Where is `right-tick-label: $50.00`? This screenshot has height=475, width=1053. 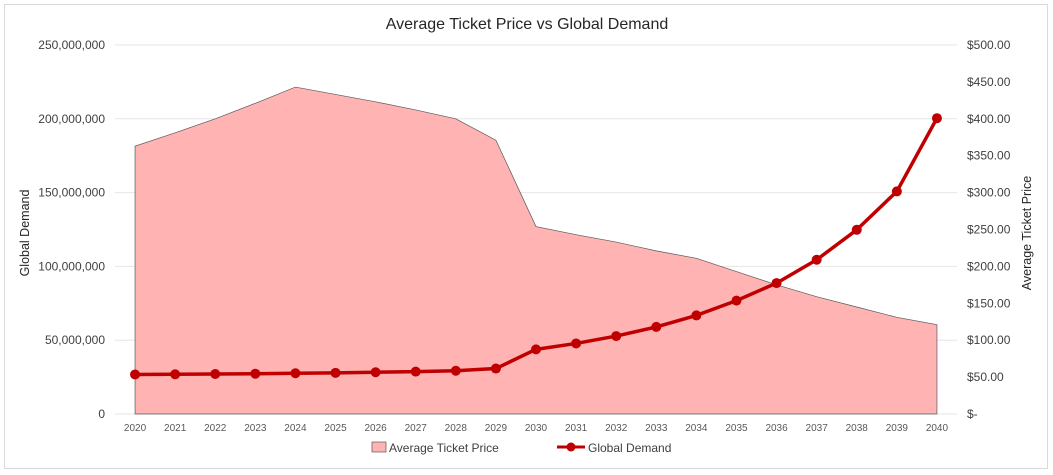 right-tick-label: $50.00 is located at coordinates (985, 377).